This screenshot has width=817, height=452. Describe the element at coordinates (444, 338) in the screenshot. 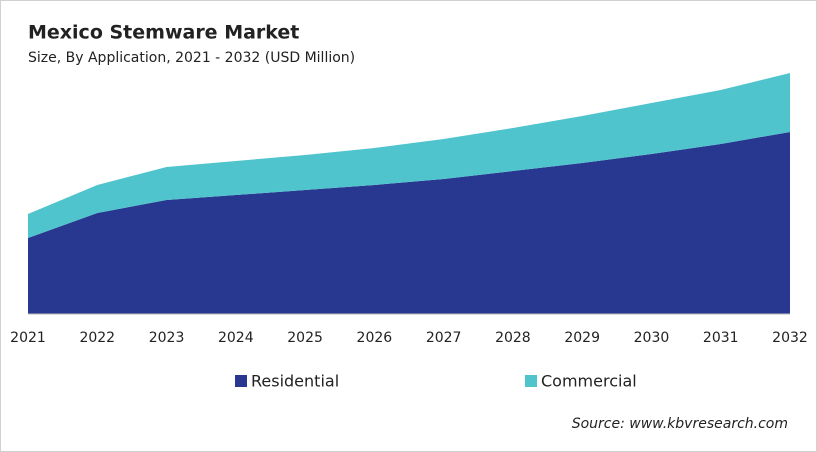

I see `x-tick-label: 2027` at that location.